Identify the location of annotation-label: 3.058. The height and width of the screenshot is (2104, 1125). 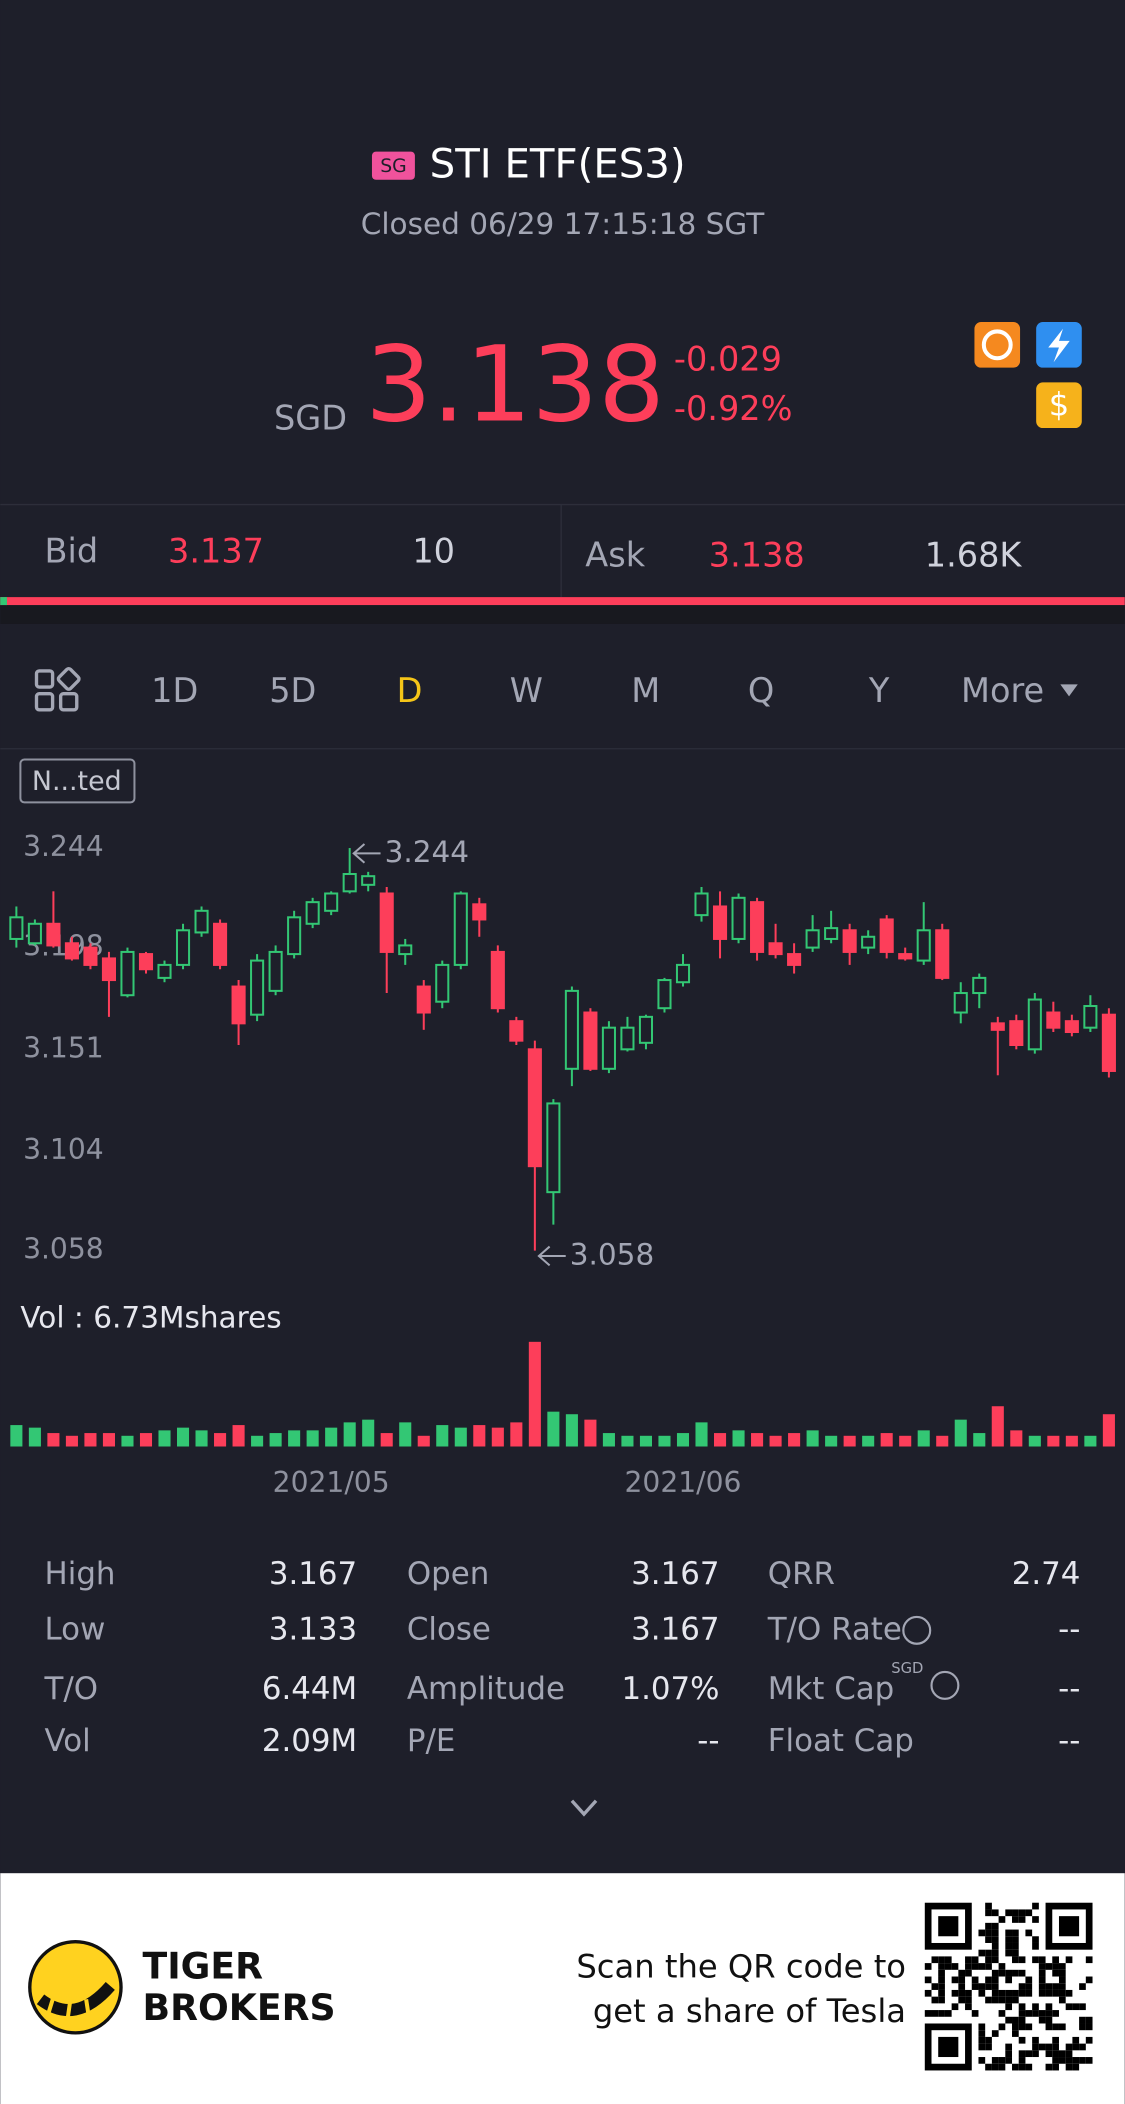
(612, 1254).